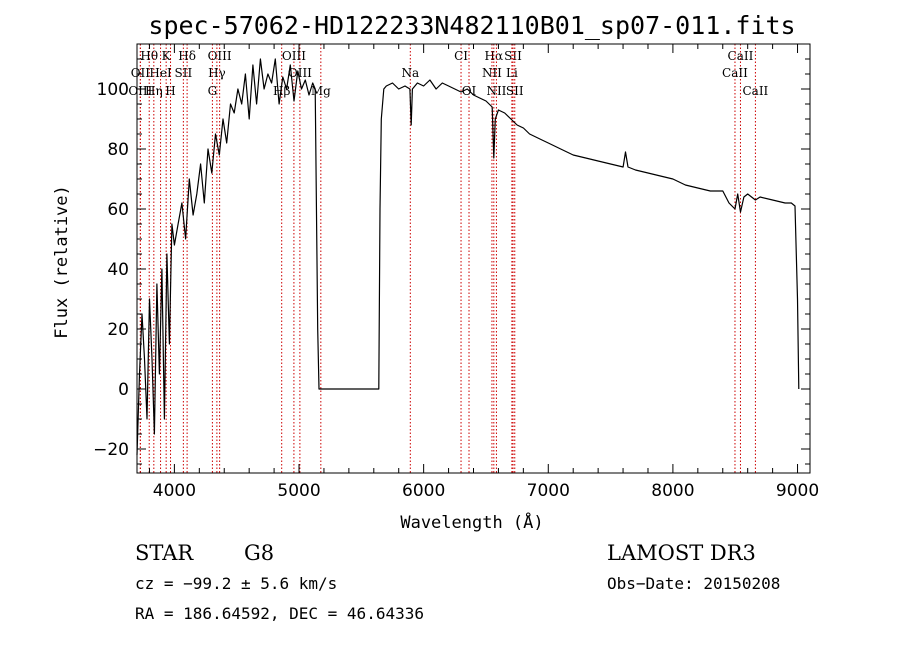  Describe the element at coordinates (170, 91) in the screenshot. I see `line-marker-label-20: H` at that location.